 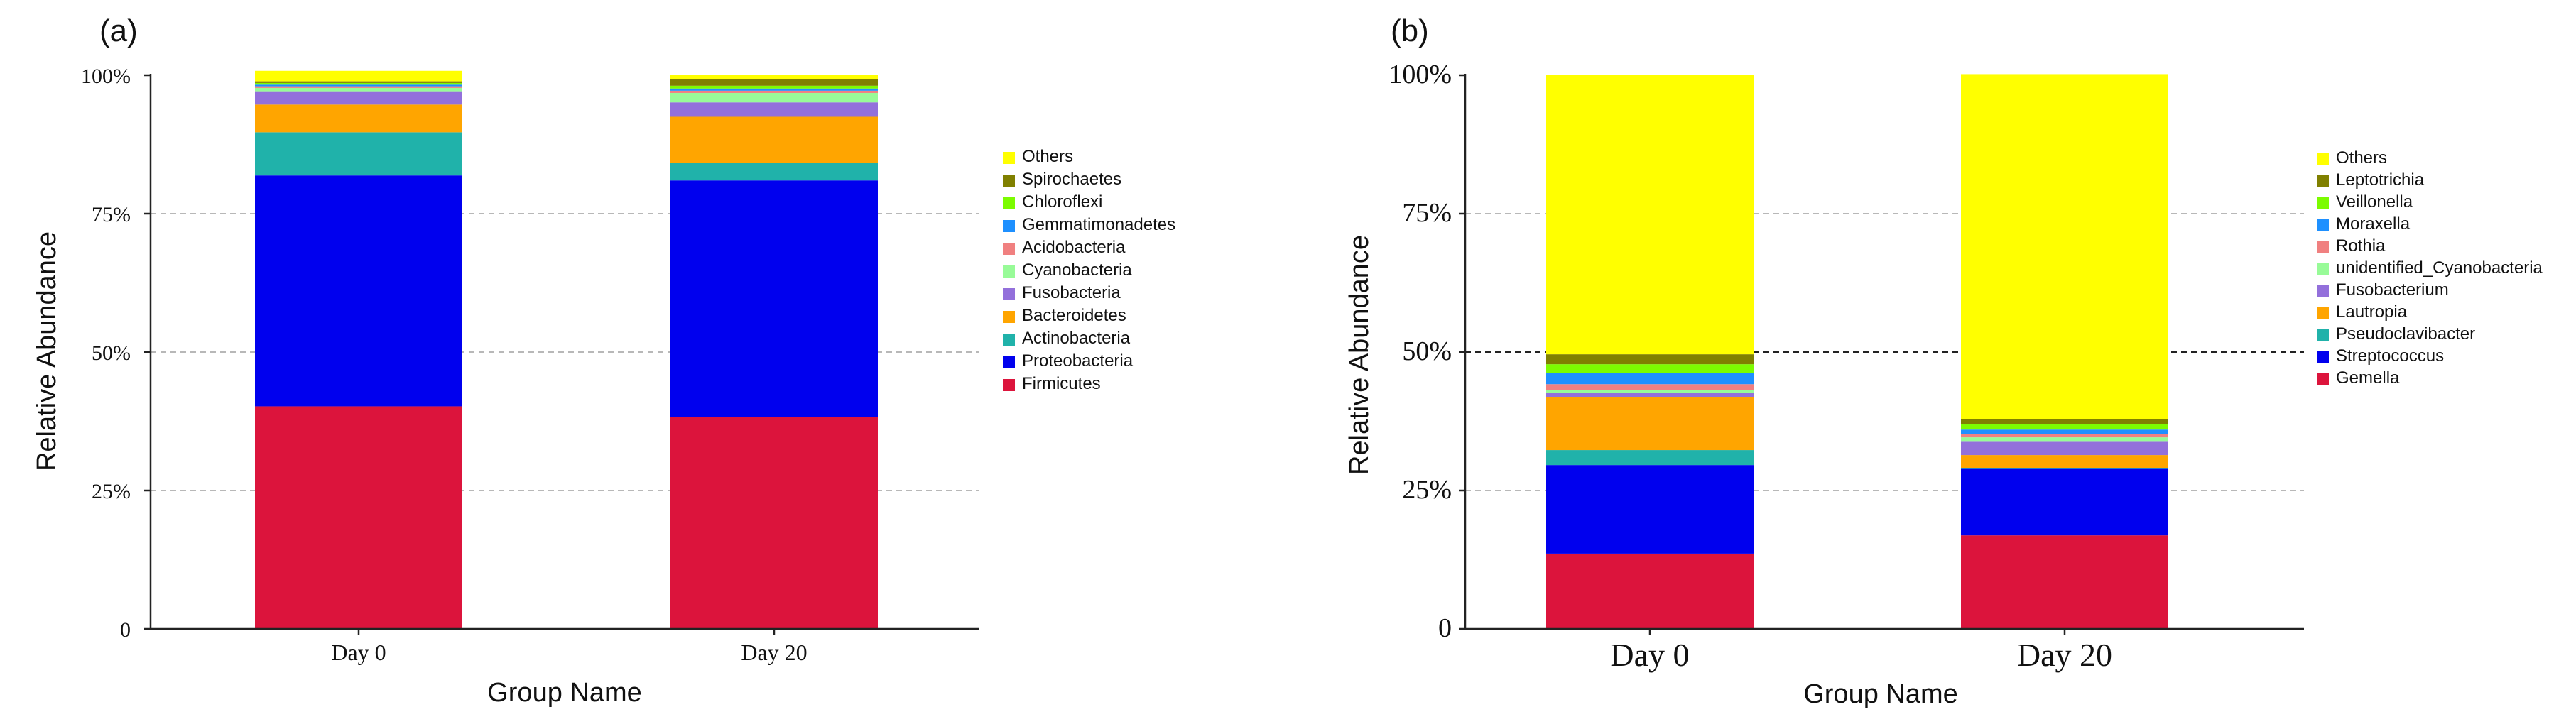 I want to click on panel-a-y-axis-title: Relative Abundance, so click(x=47, y=351).